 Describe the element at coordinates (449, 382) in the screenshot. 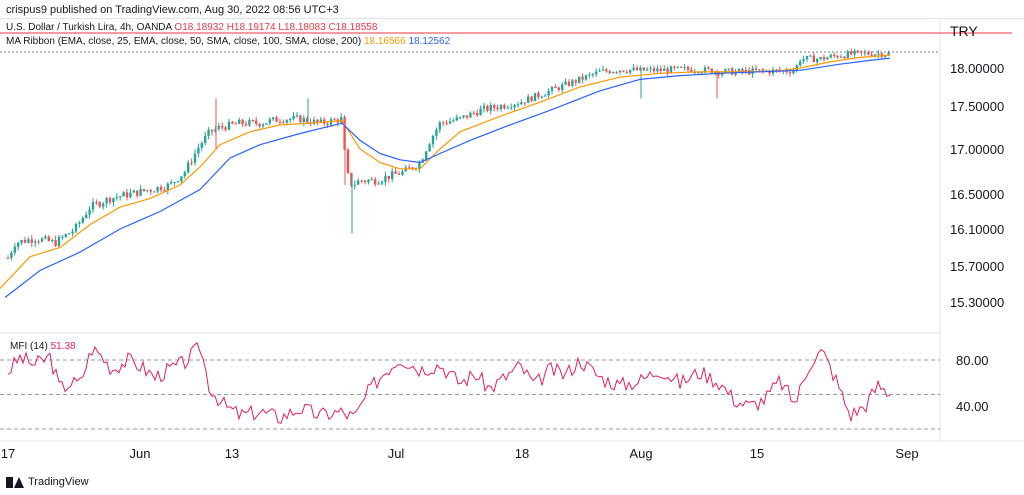

I see `mfi-line` at that location.